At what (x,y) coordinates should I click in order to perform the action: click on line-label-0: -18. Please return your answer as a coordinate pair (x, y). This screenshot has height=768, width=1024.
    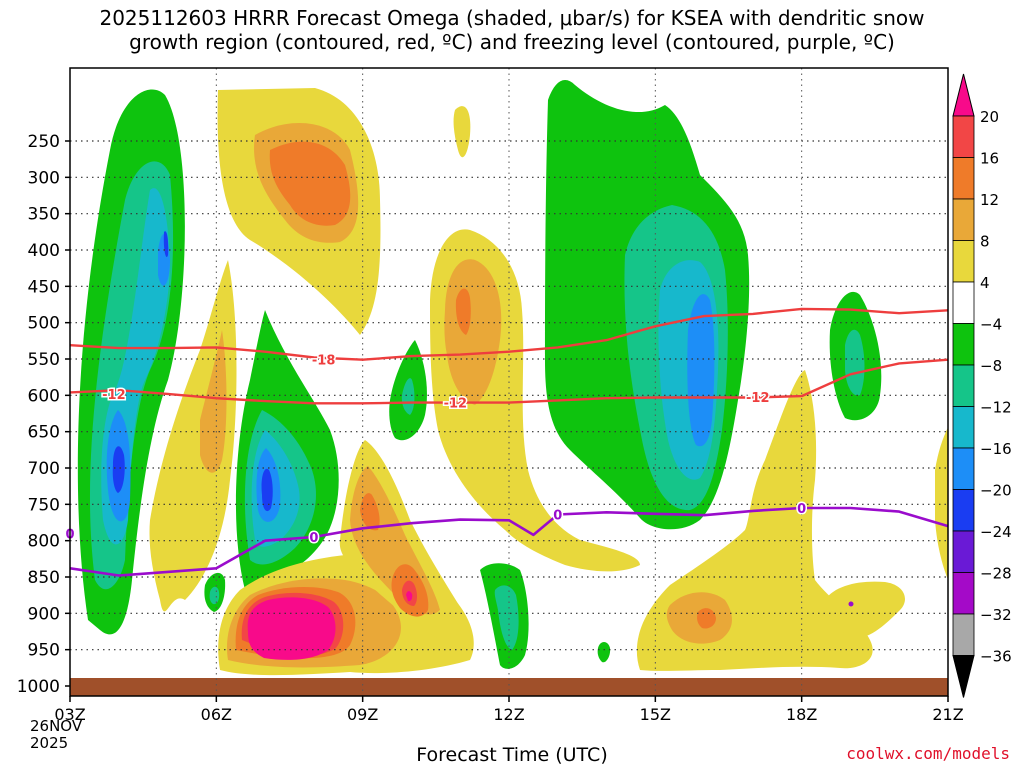
    Looking at the image, I should click on (324, 361).